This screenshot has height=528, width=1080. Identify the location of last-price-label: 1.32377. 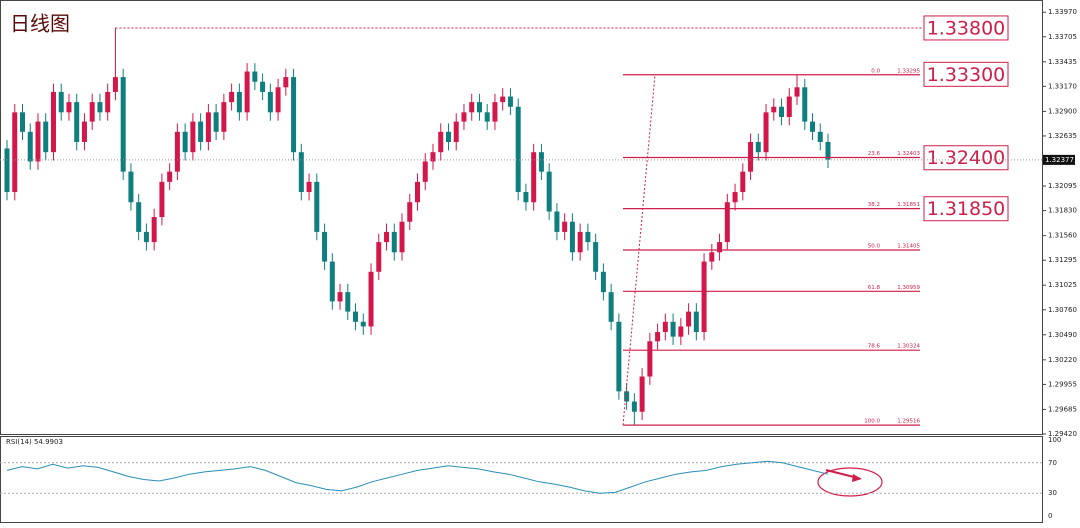
(1059, 160).